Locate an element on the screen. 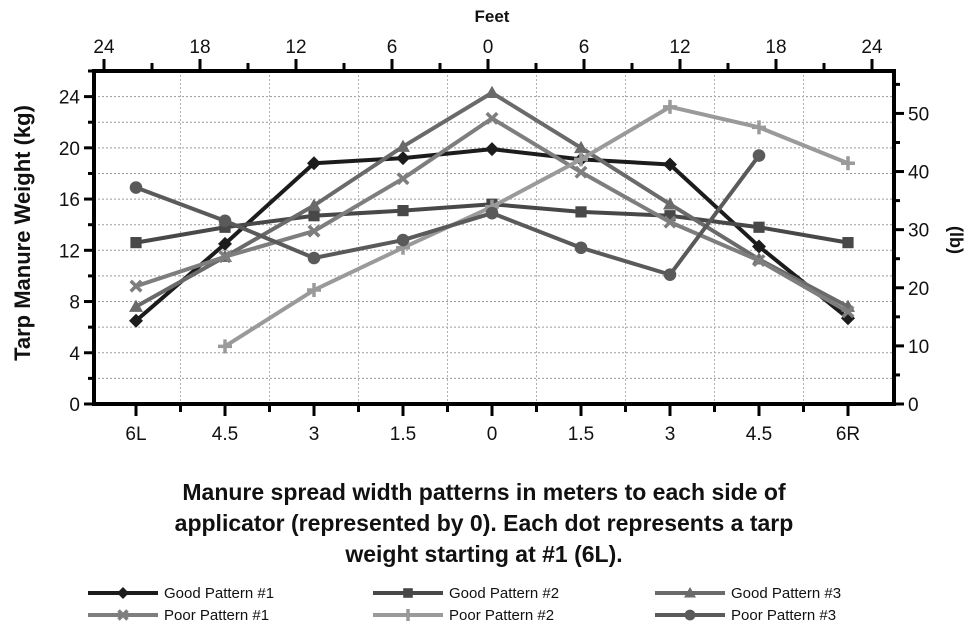 The width and height of the screenshot is (968, 637). x-bottom-tick-label: 6R is located at coordinates (848, 434).